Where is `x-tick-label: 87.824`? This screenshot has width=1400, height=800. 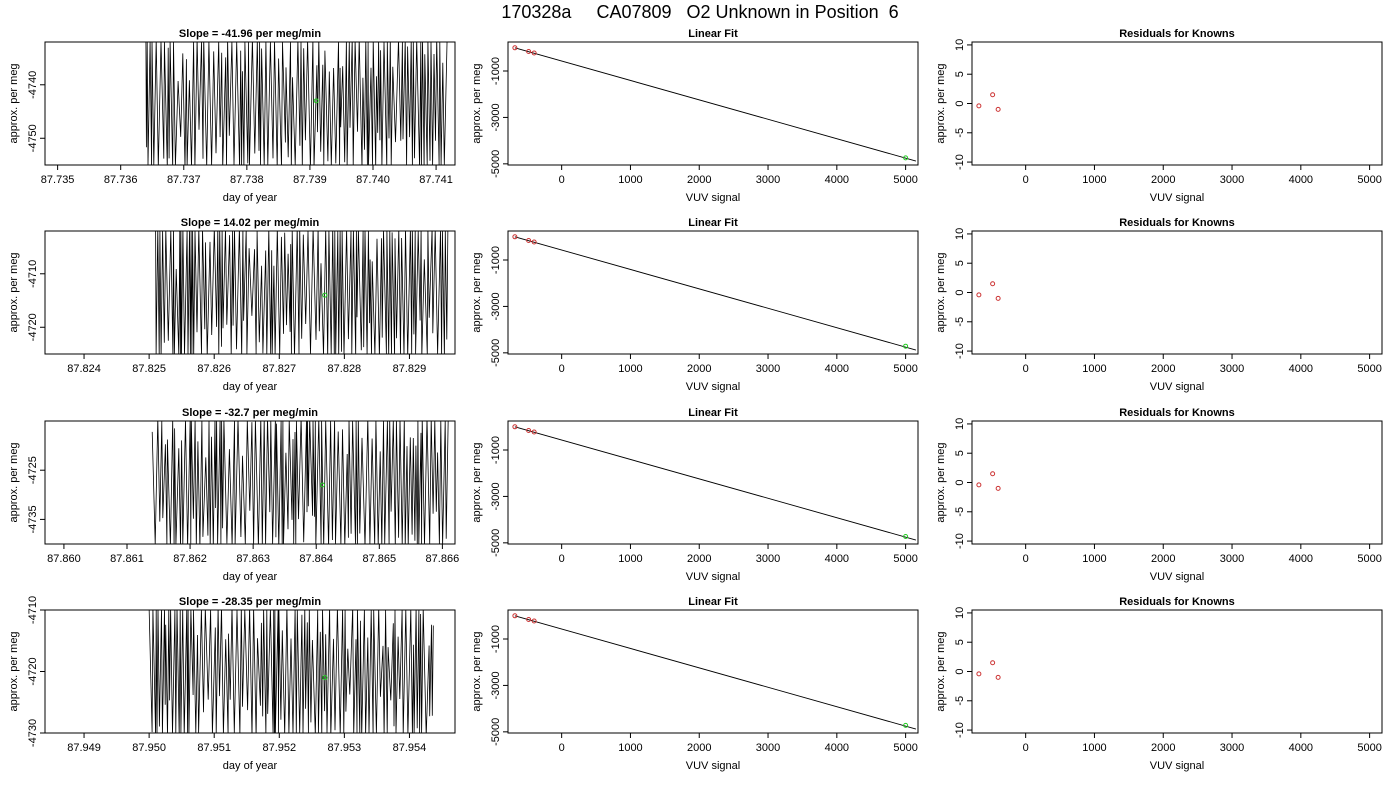
x-tick-label: 87.824 is located at coordinates (84, 369).